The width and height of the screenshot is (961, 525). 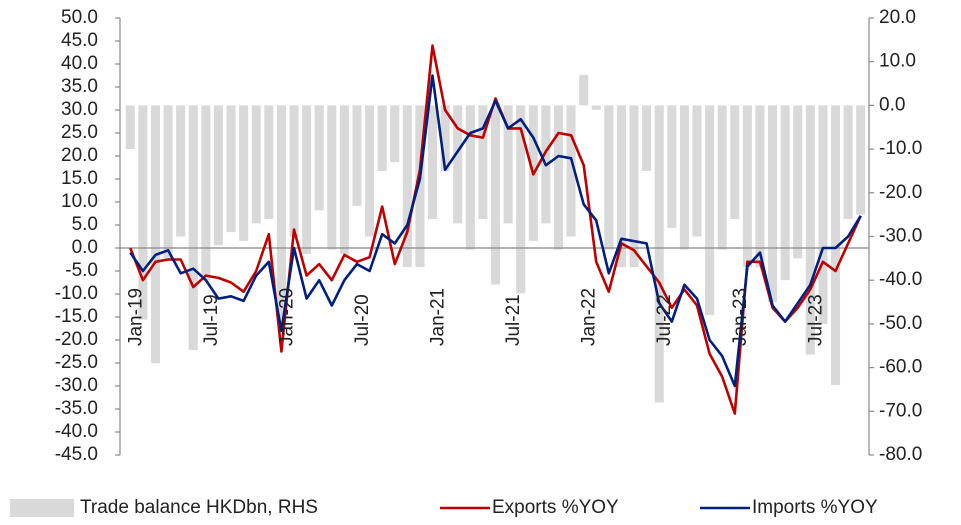 What do you see at coordinates (815, 320) in the screenshot?
I see `x-tick-label: Jul-23` at bounding box center [815, 320].